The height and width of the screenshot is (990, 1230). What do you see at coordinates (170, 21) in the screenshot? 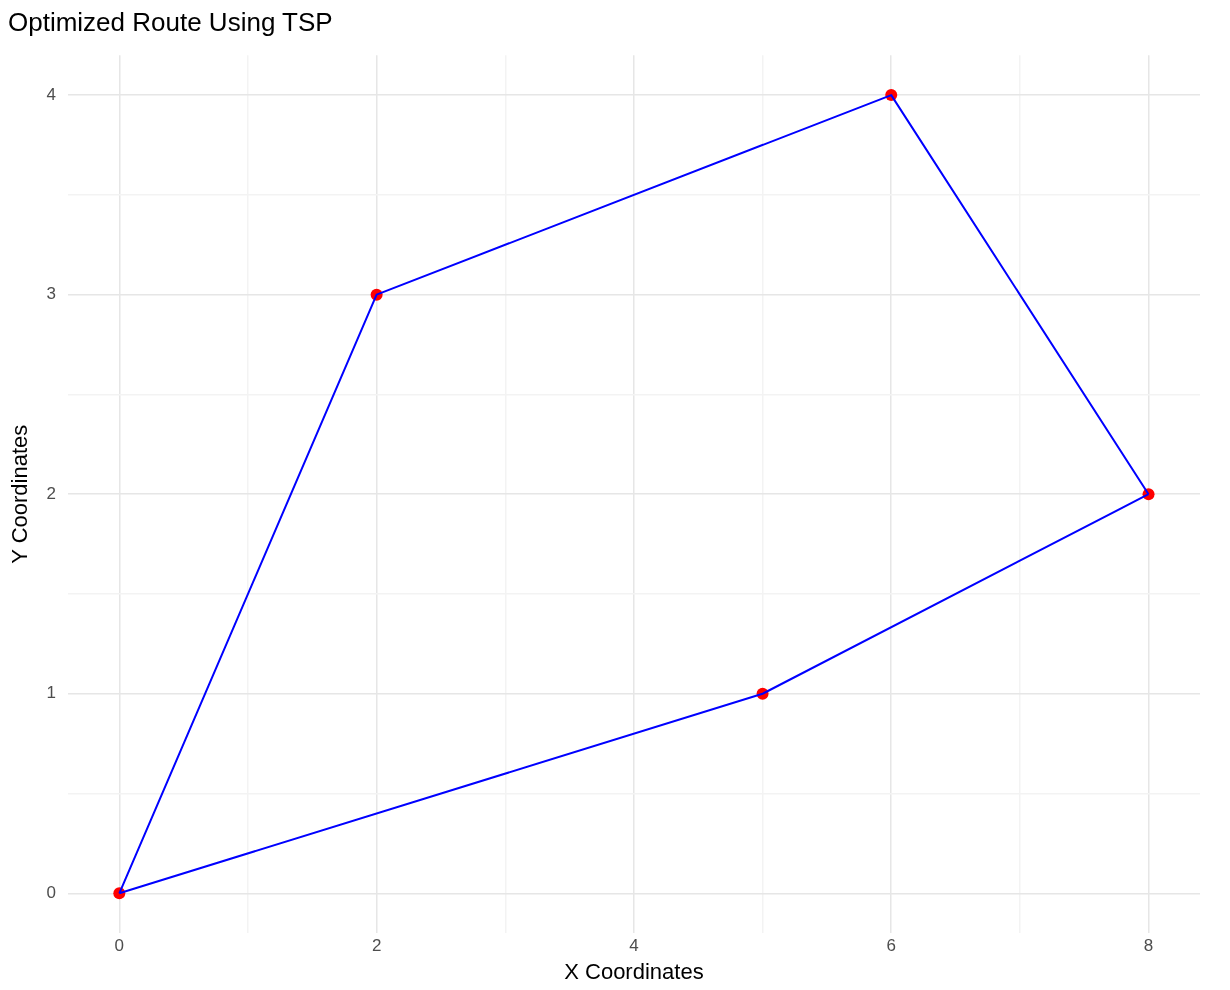
I see `chart-title: Optimized Route Using TSP` at bounding box center [170, 21].